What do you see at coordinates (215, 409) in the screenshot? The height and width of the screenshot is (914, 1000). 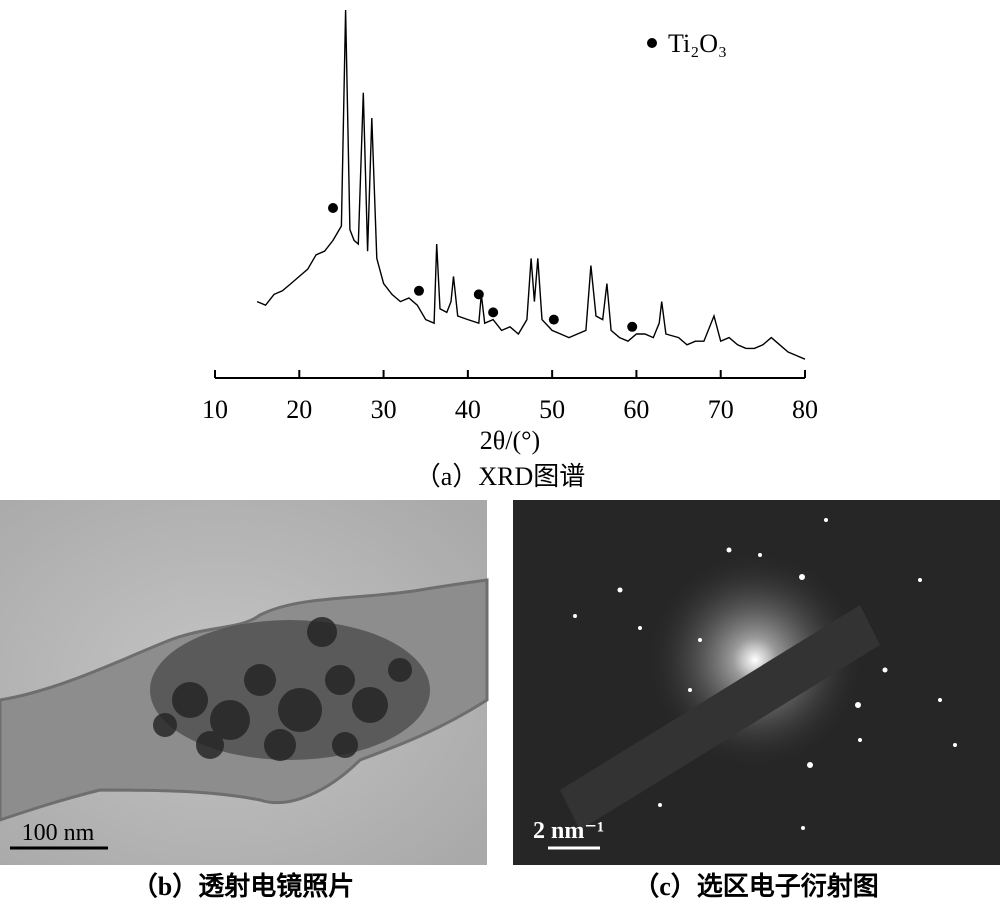 I see `x-tick-label: 10` at bounding box center [215, 409].